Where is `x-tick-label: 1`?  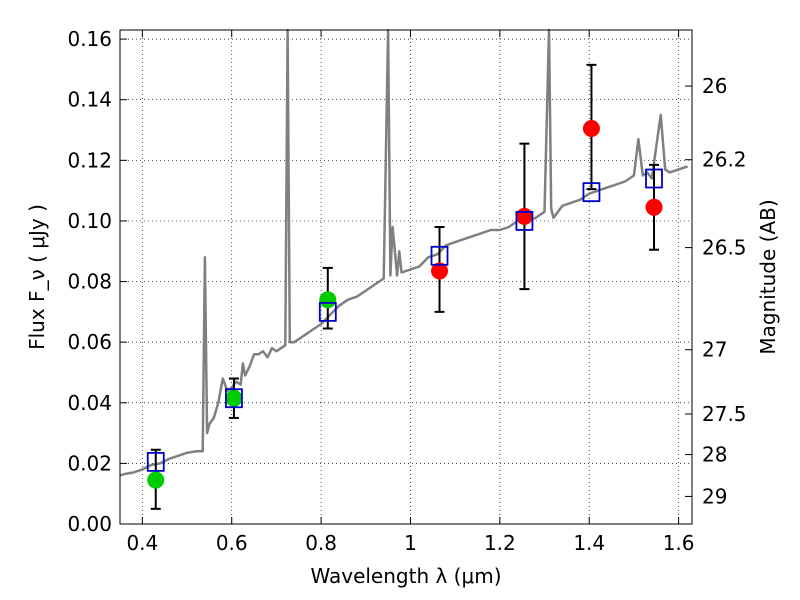 x-tick-label: 1 is located at coordinates (410, 543).